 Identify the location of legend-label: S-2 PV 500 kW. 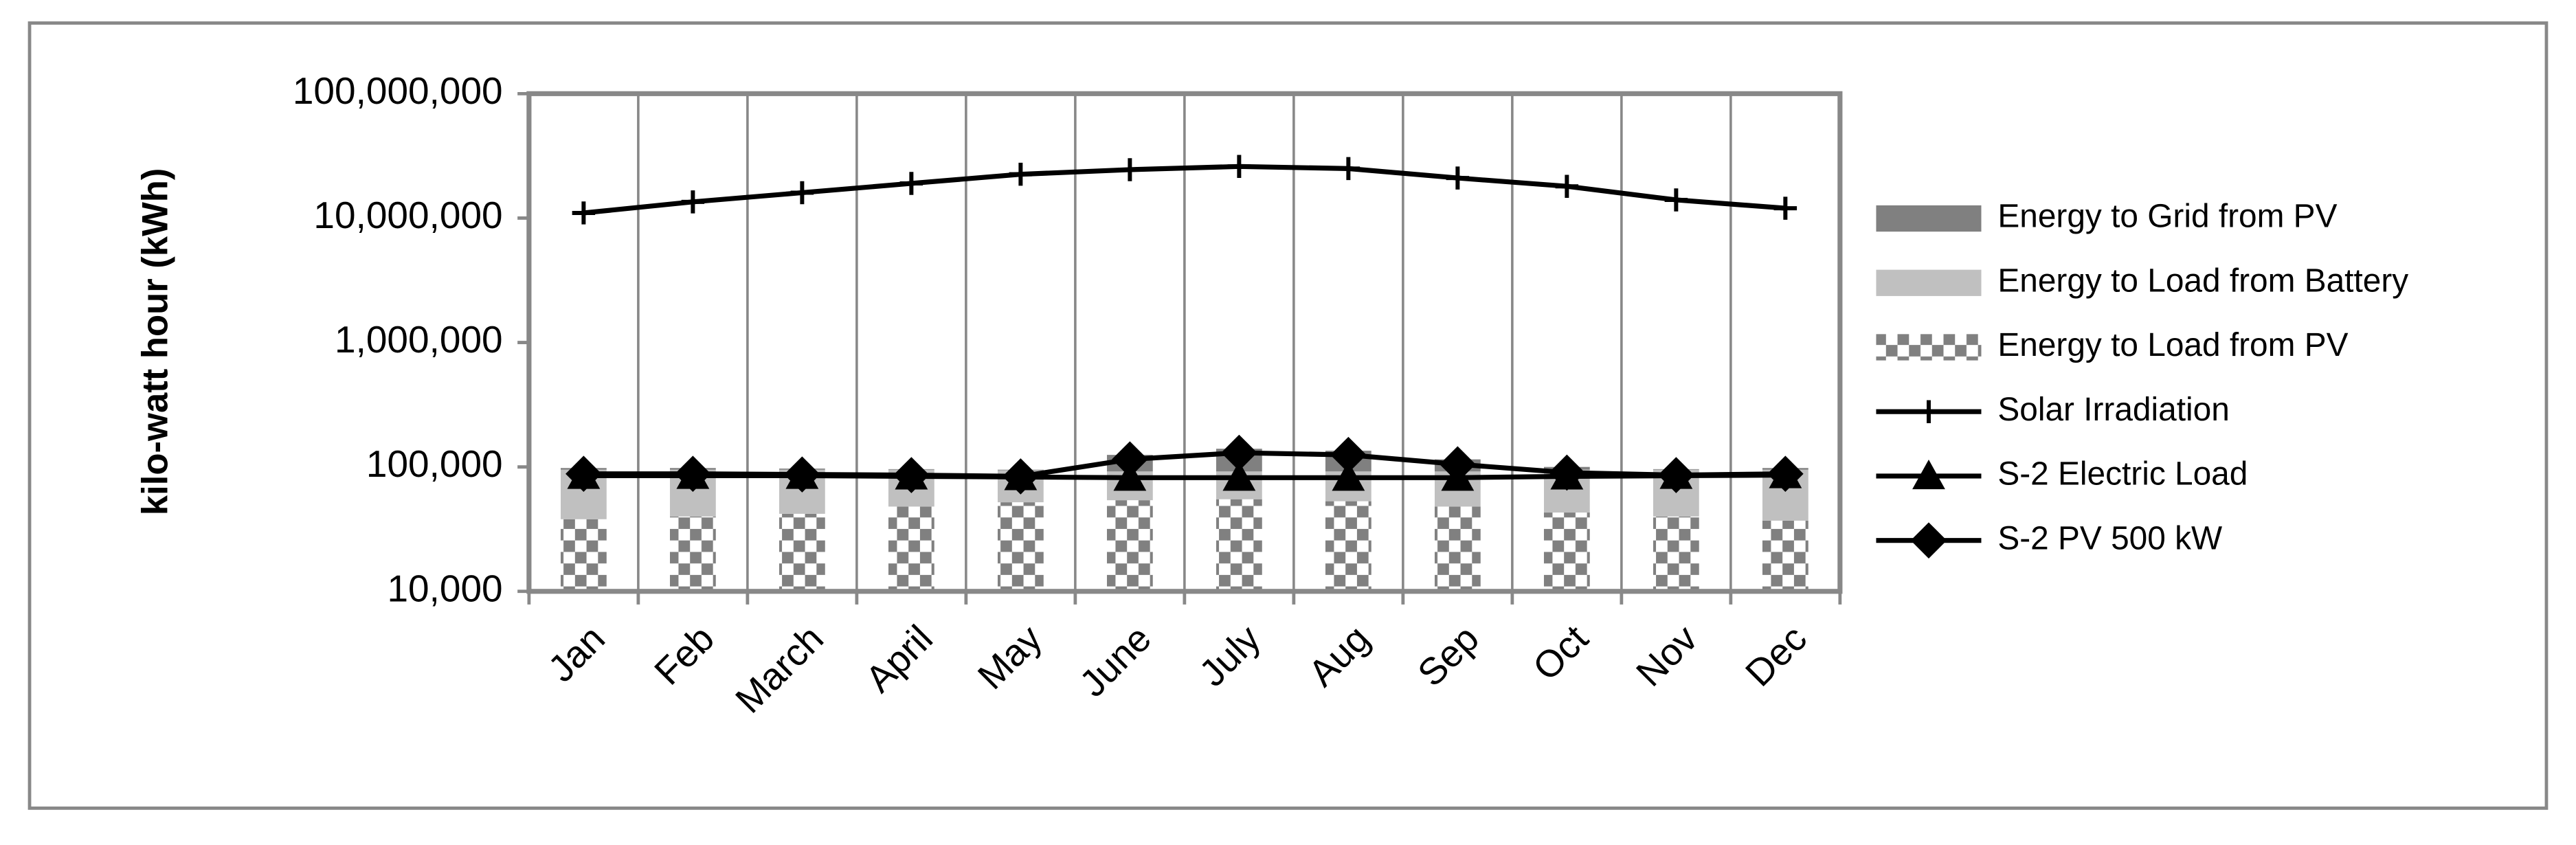
(2109, 538).